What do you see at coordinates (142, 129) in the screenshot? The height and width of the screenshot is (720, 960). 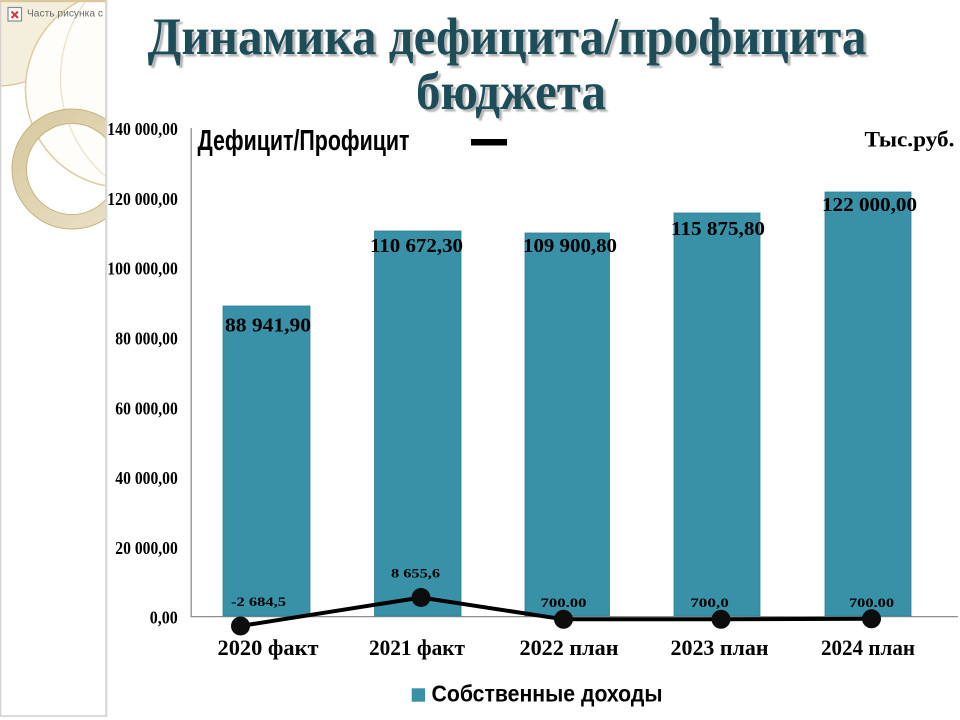 I see `svg-text: 140 000,00` at bounding box center [142, 129].